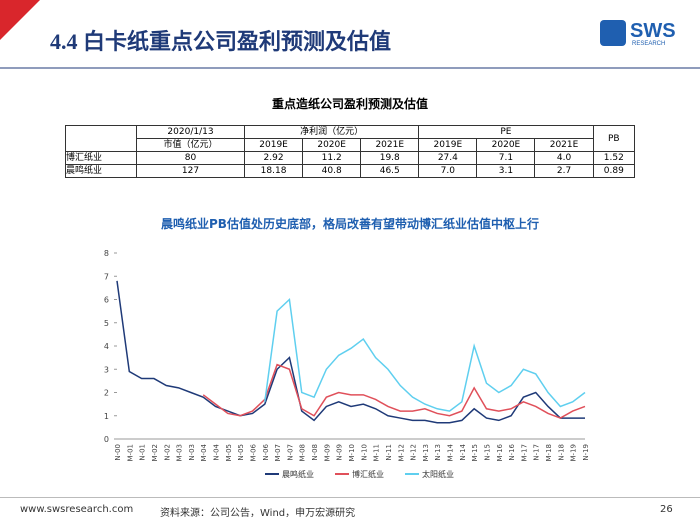  Describe the element at coordinates (217, 451) in the screenshot. I see `x-tick-label: N-04` at that location.